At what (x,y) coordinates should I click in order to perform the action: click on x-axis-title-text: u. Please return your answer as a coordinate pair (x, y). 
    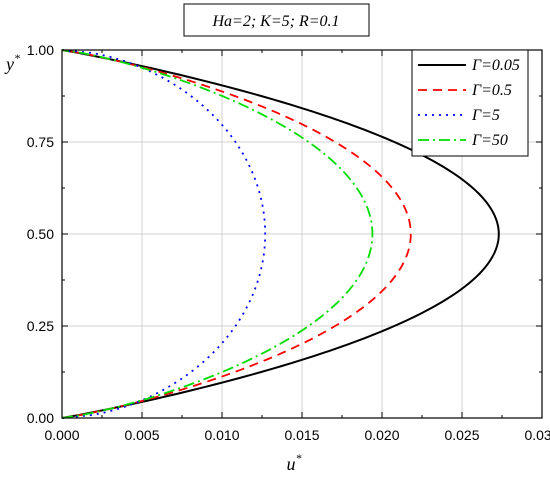
    Looking at the image, I should click on (291, 464).